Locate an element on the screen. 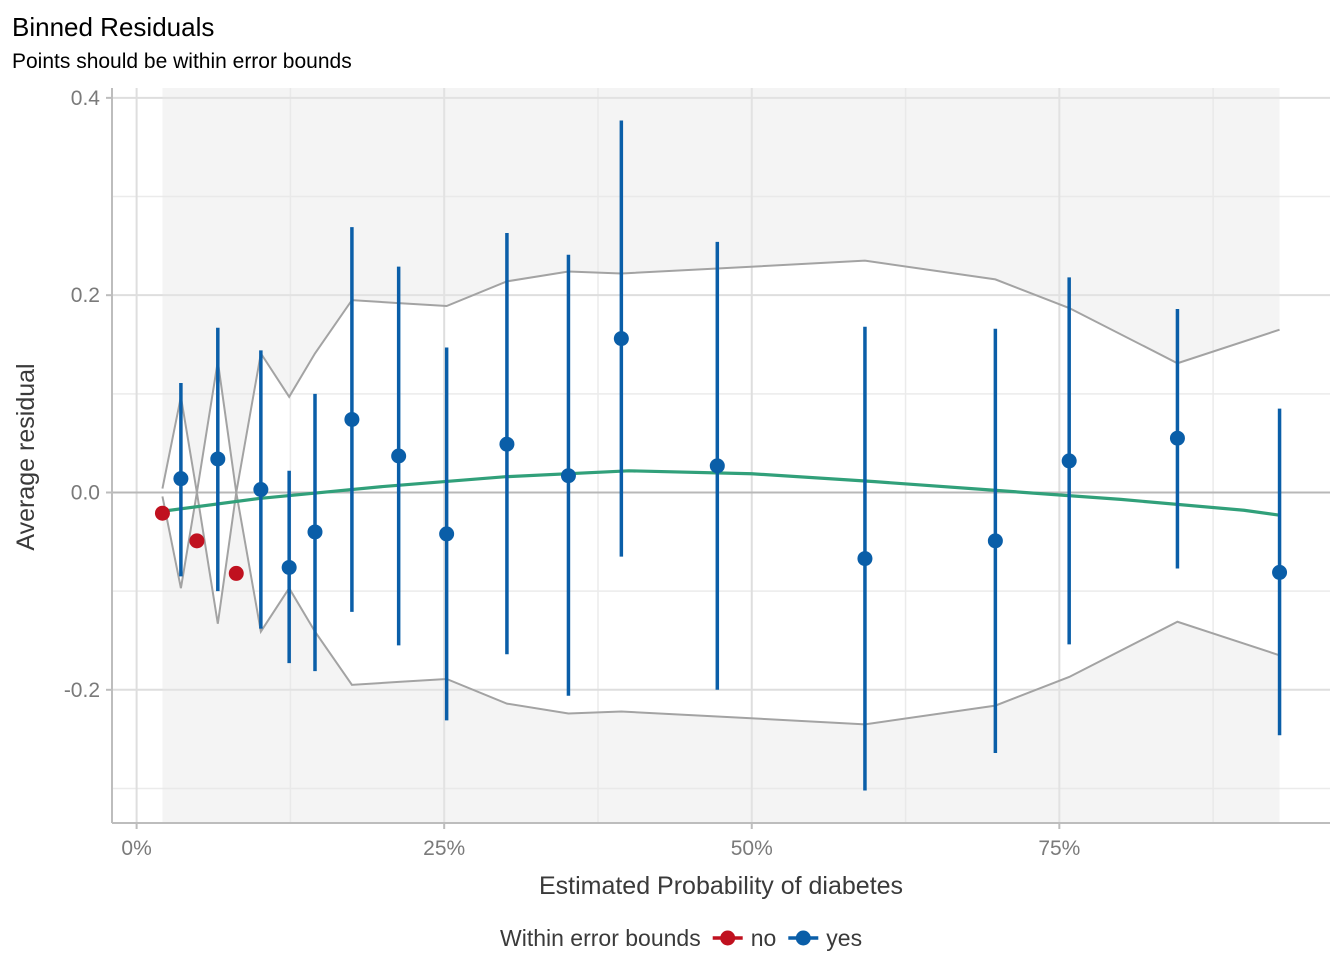  x-tick-label: 75% is located at coordinates (1059, 848).